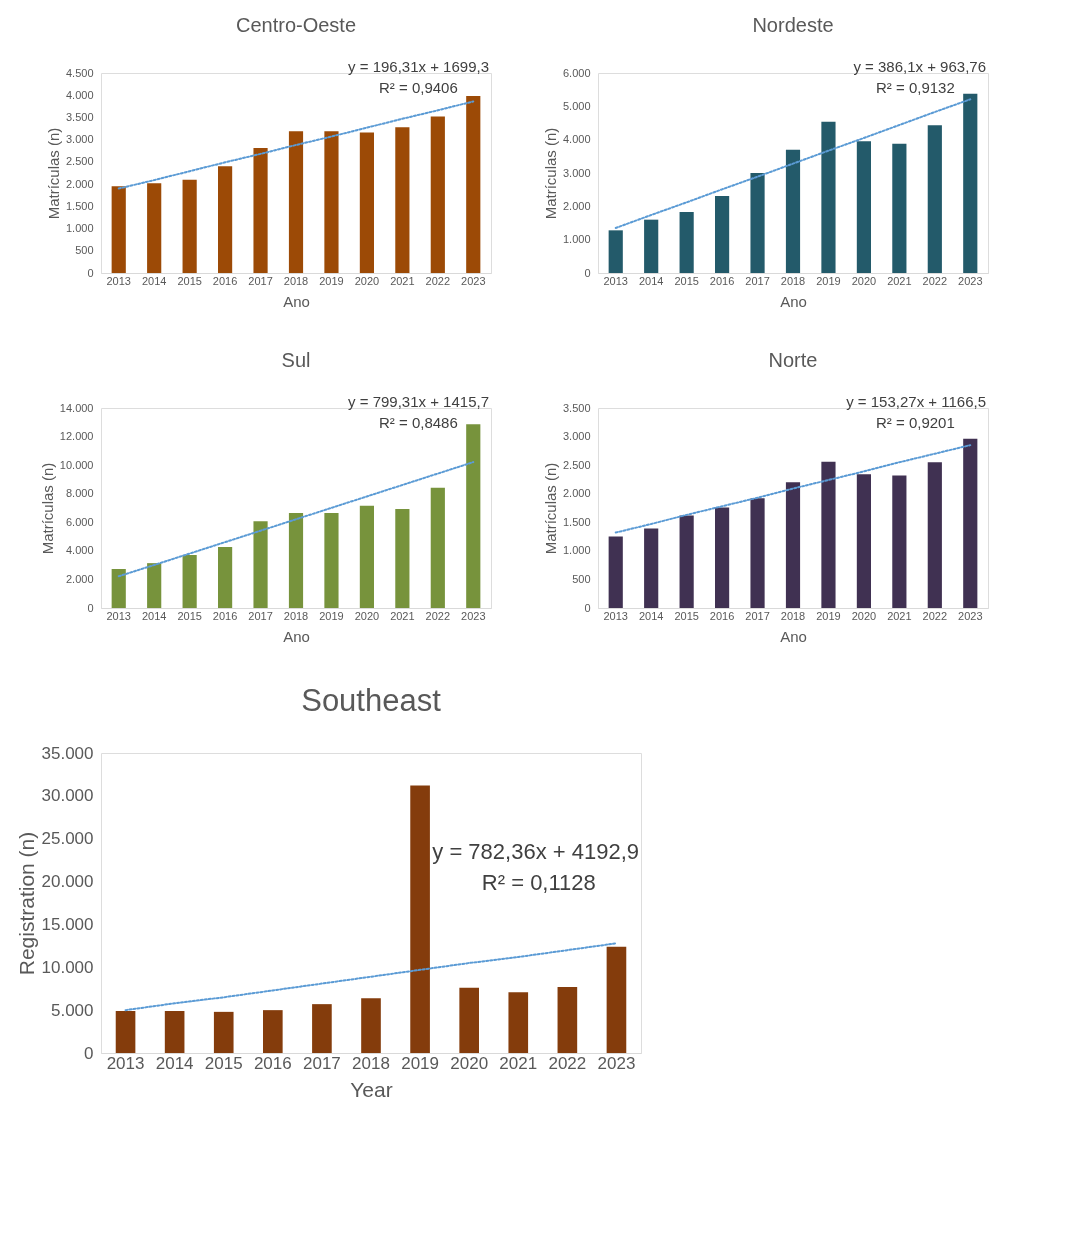 This screenshot has height=1235, width=1084. What do you see at coordinates (79, 550) in the screenshot?
I see `y-tick-label: 4.000` at bounding box center [79, 550].